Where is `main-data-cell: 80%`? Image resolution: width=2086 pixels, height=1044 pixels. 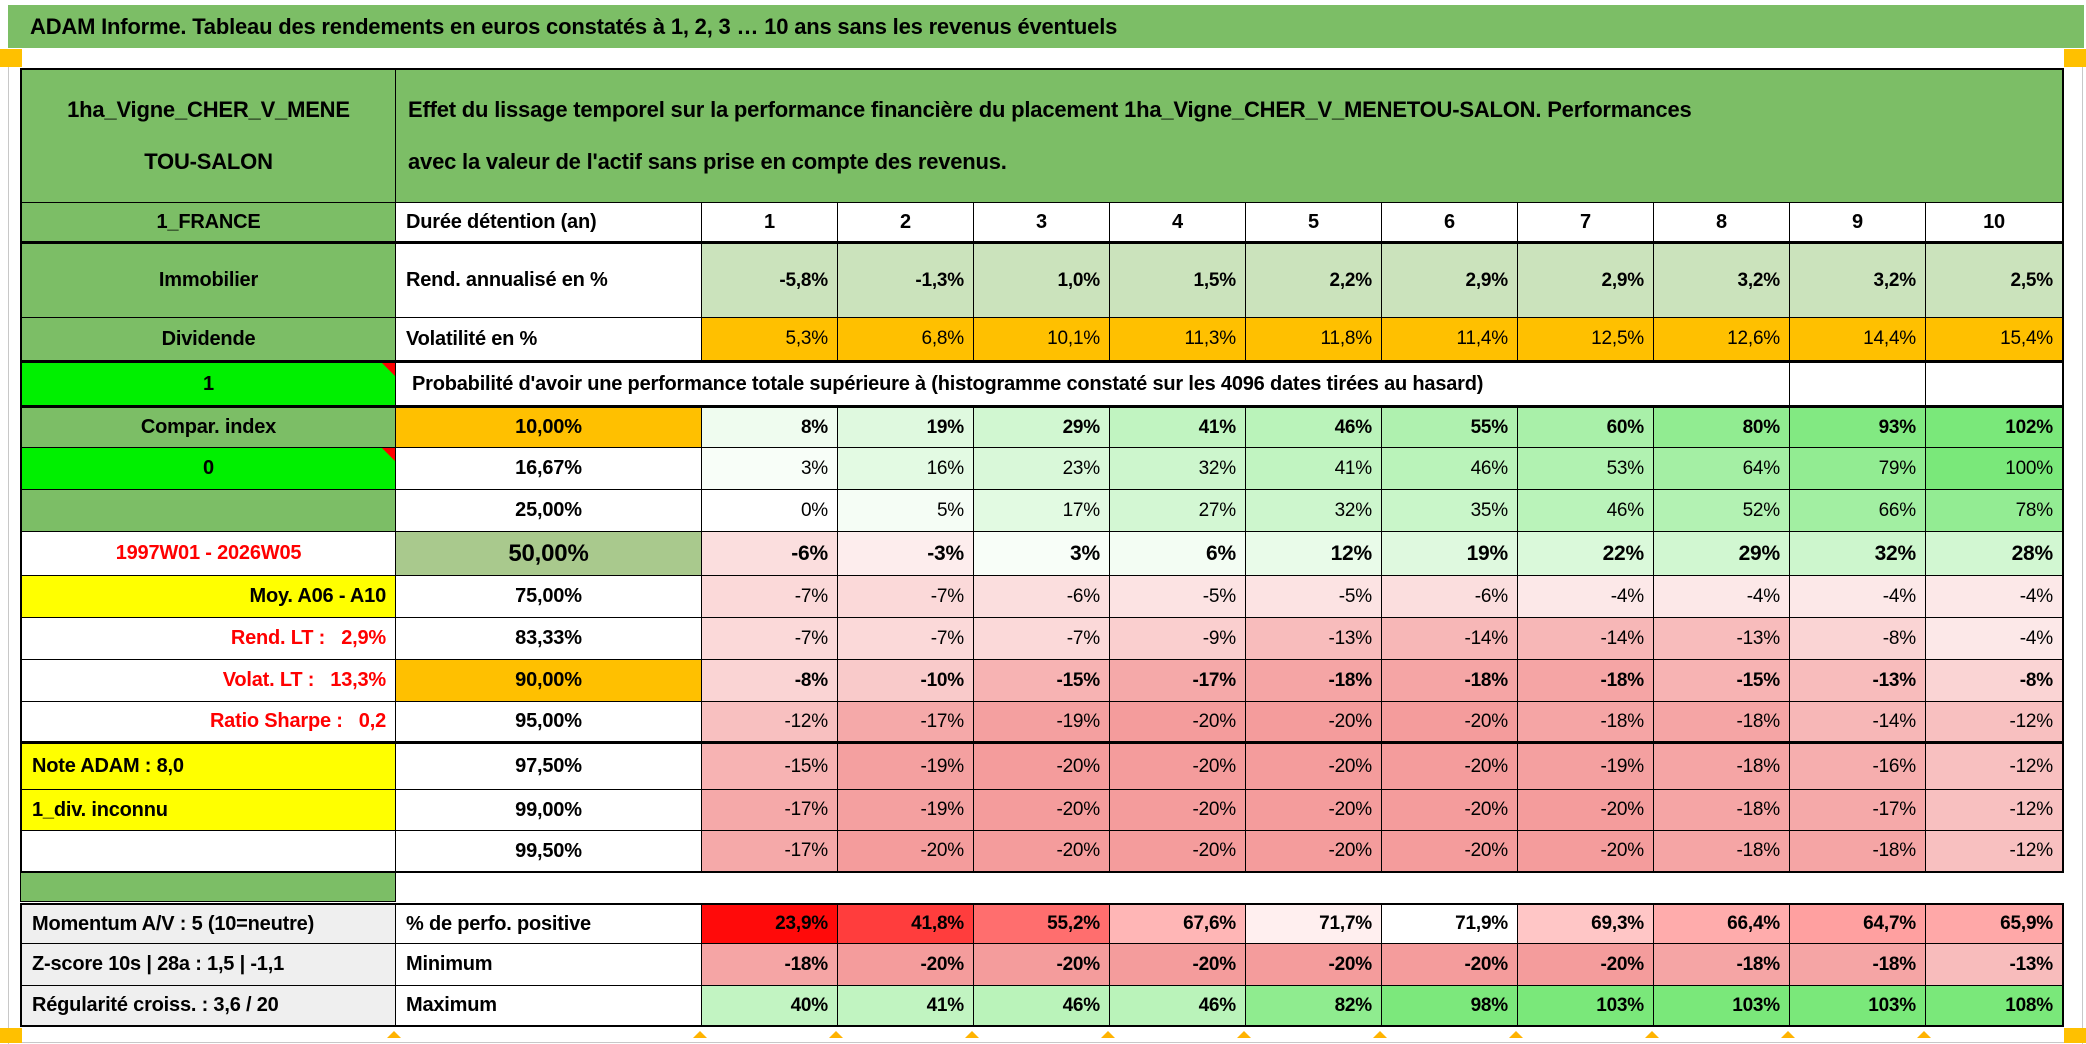 main-data-cell: 80% is located at coordinates (1722, 428).